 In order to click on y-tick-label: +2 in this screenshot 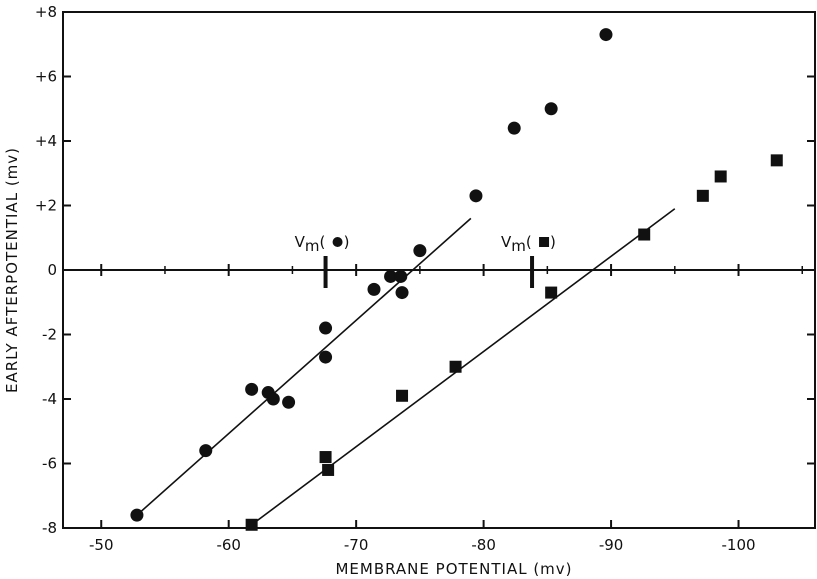, I will do `click(46, 206)`.